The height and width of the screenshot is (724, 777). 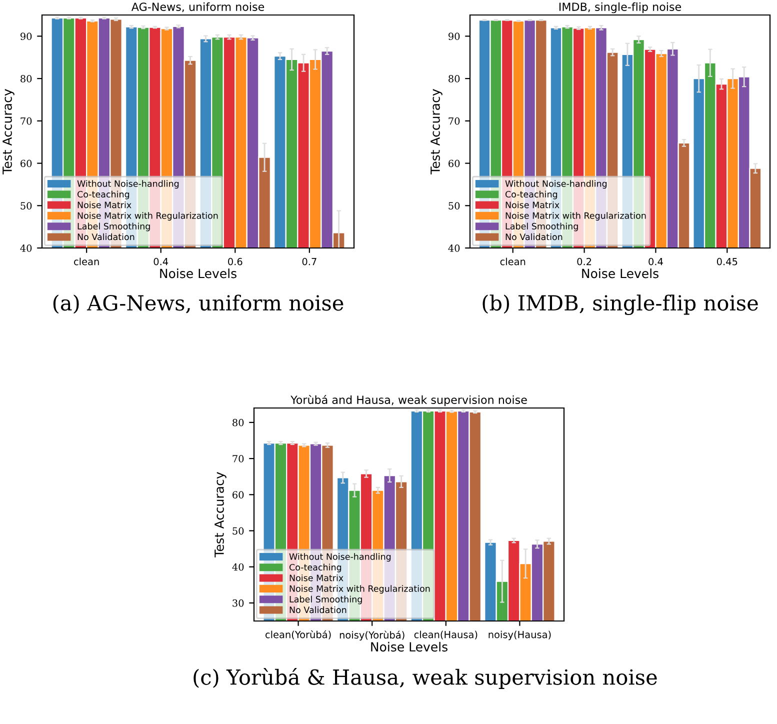 I want to click on y-tick-label: 30, so click(x=238, y=603).